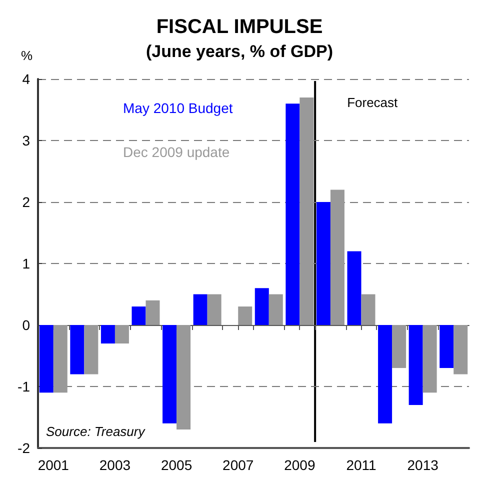 This screenshot has width=479, height=484. What do you see at coordinates (27, 55) in the screenshot?
I see `y-axis-title: %` at bounding box center [27, 55].